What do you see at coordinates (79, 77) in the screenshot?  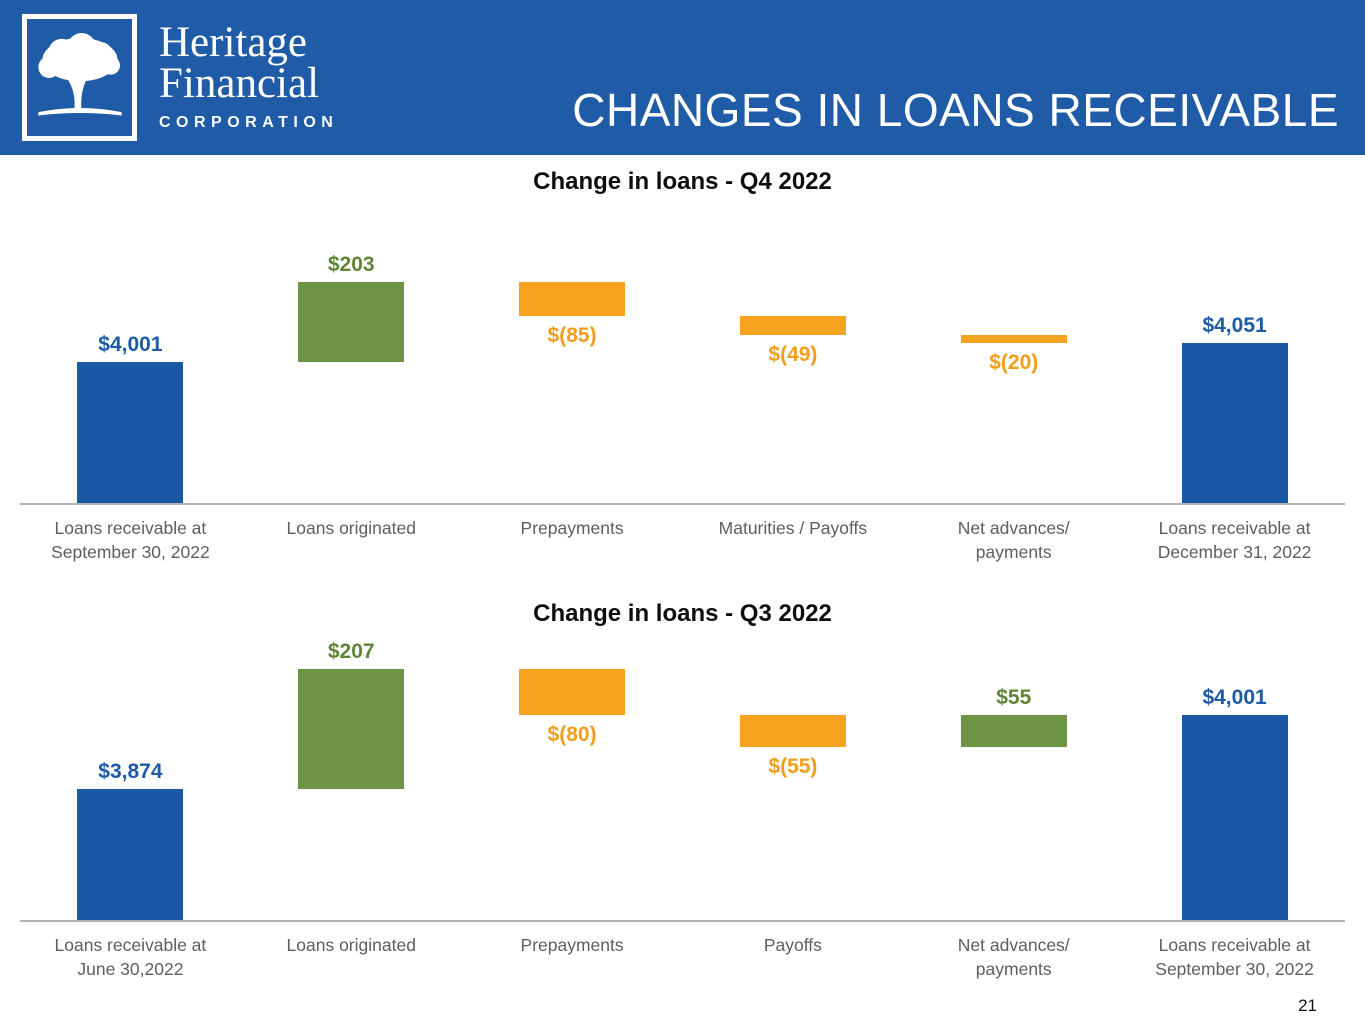 I see `tree-icon` at bounding box center [79, 77].